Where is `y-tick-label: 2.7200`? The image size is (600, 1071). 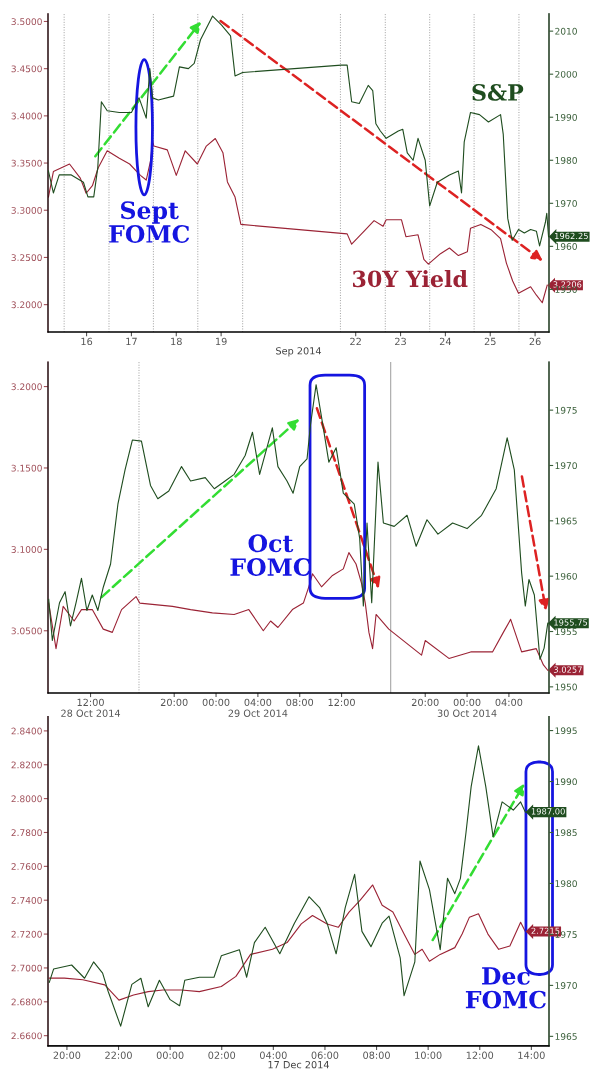 y-tick-label: 2.7200 is located at coordinates (26, 934).